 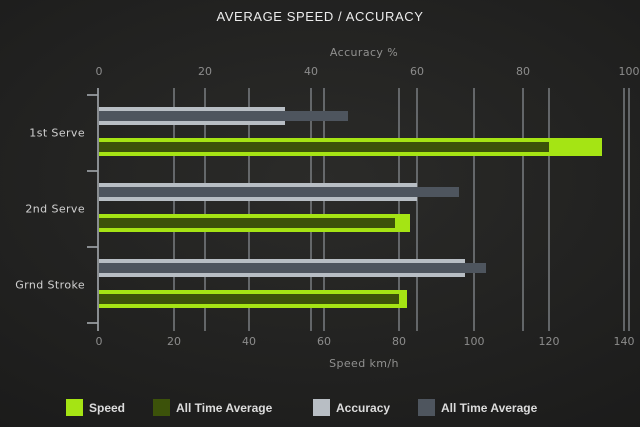 I want to click on tick-label-top: 100, so click(x=629, y=71).